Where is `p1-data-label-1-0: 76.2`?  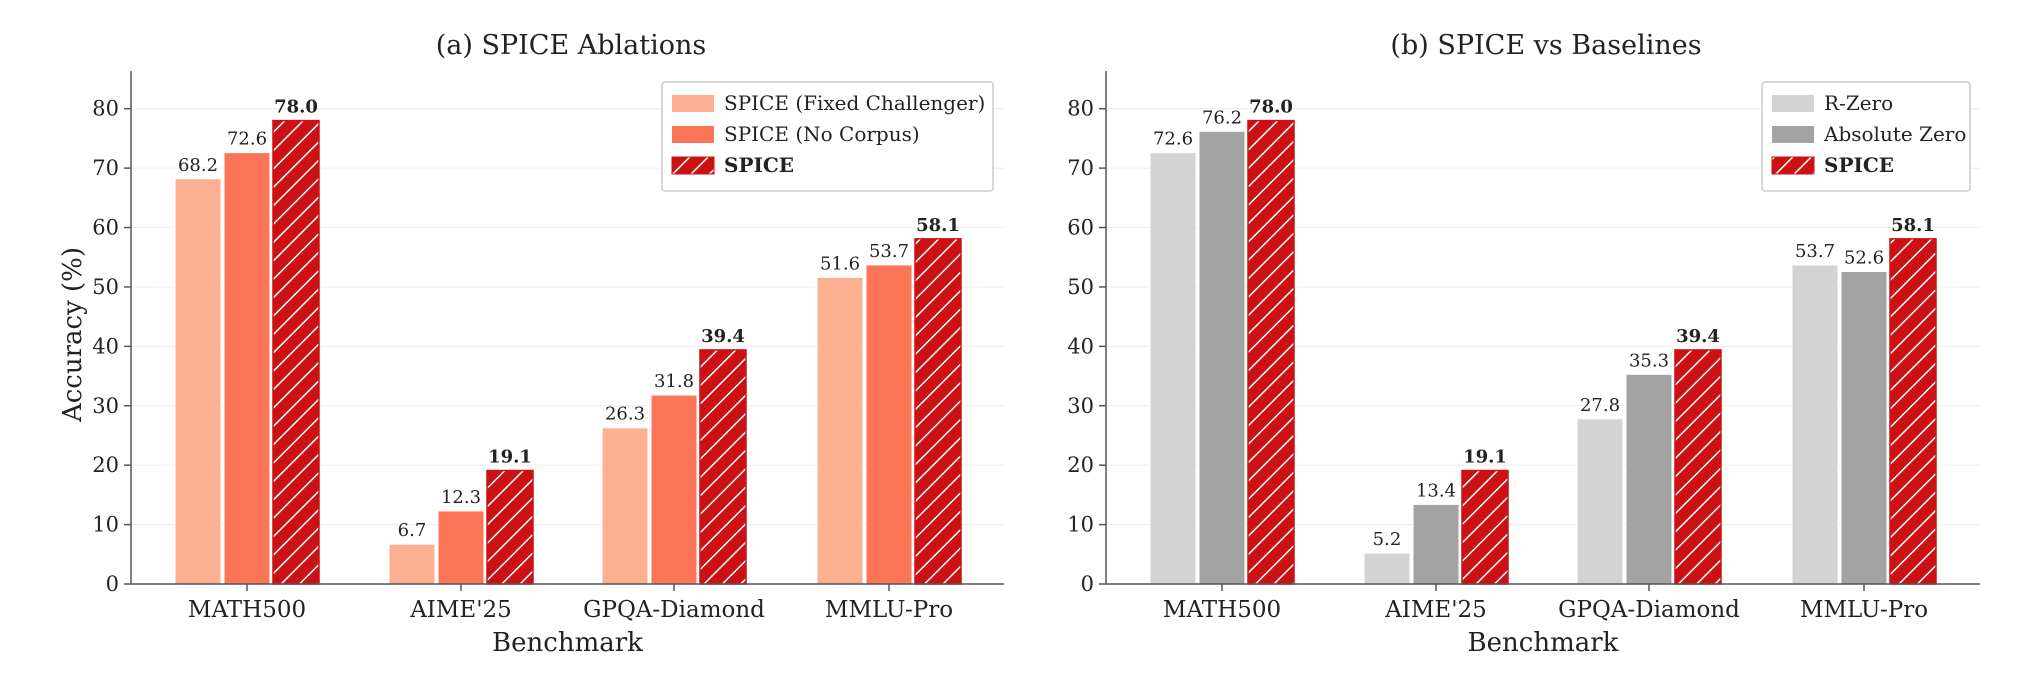
p1-data-label-1-0: 76.2 is located at coordinates (1222, 117).